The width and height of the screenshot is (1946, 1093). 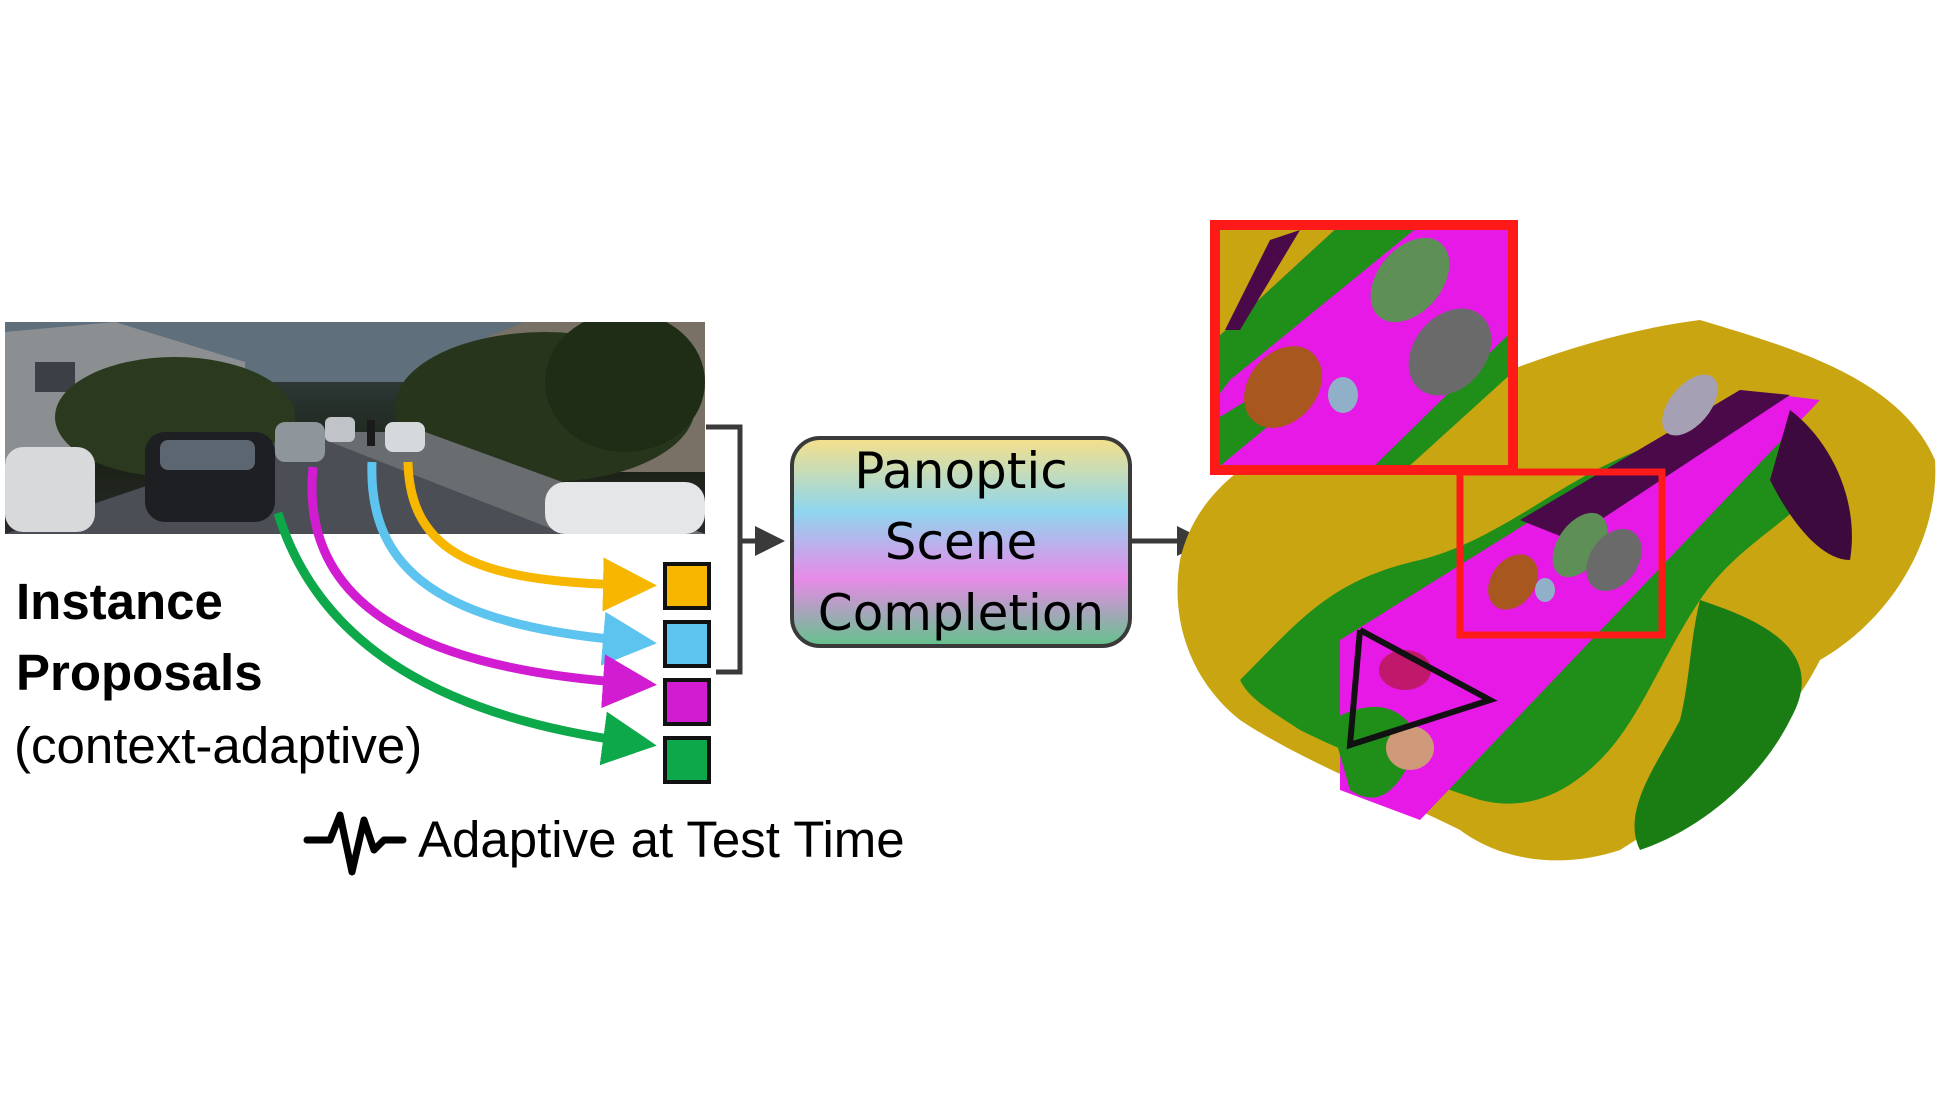 I want to click on proposal-arrow-green, so click(x=465, y=638).